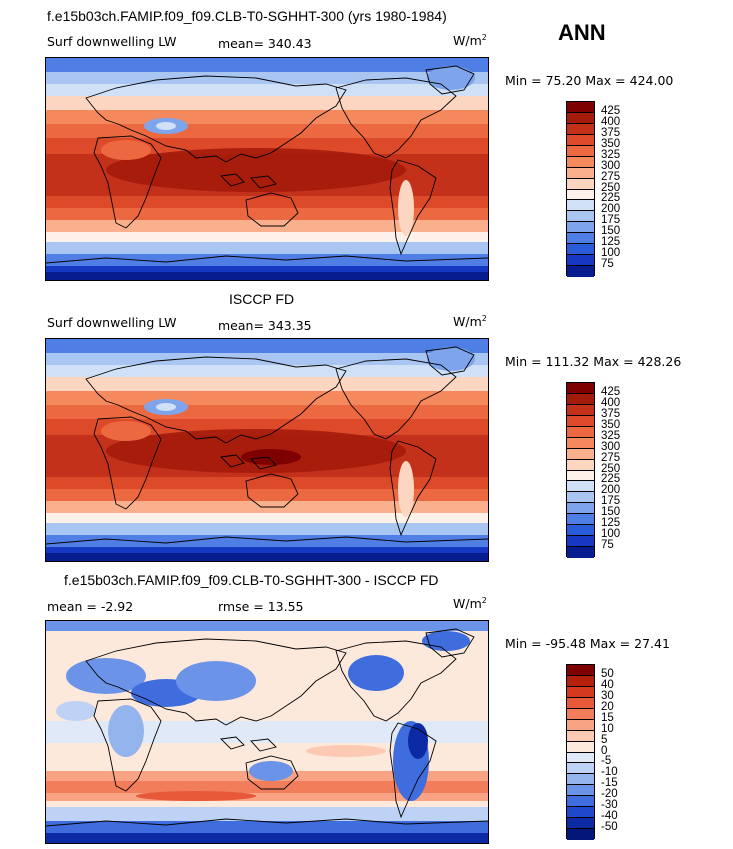 The image size is (733, 849). What do you see at coordinates (609, 783) in the screenshot?
I see `colorbar-tick-label: -15` at bounding box center [609, 783].